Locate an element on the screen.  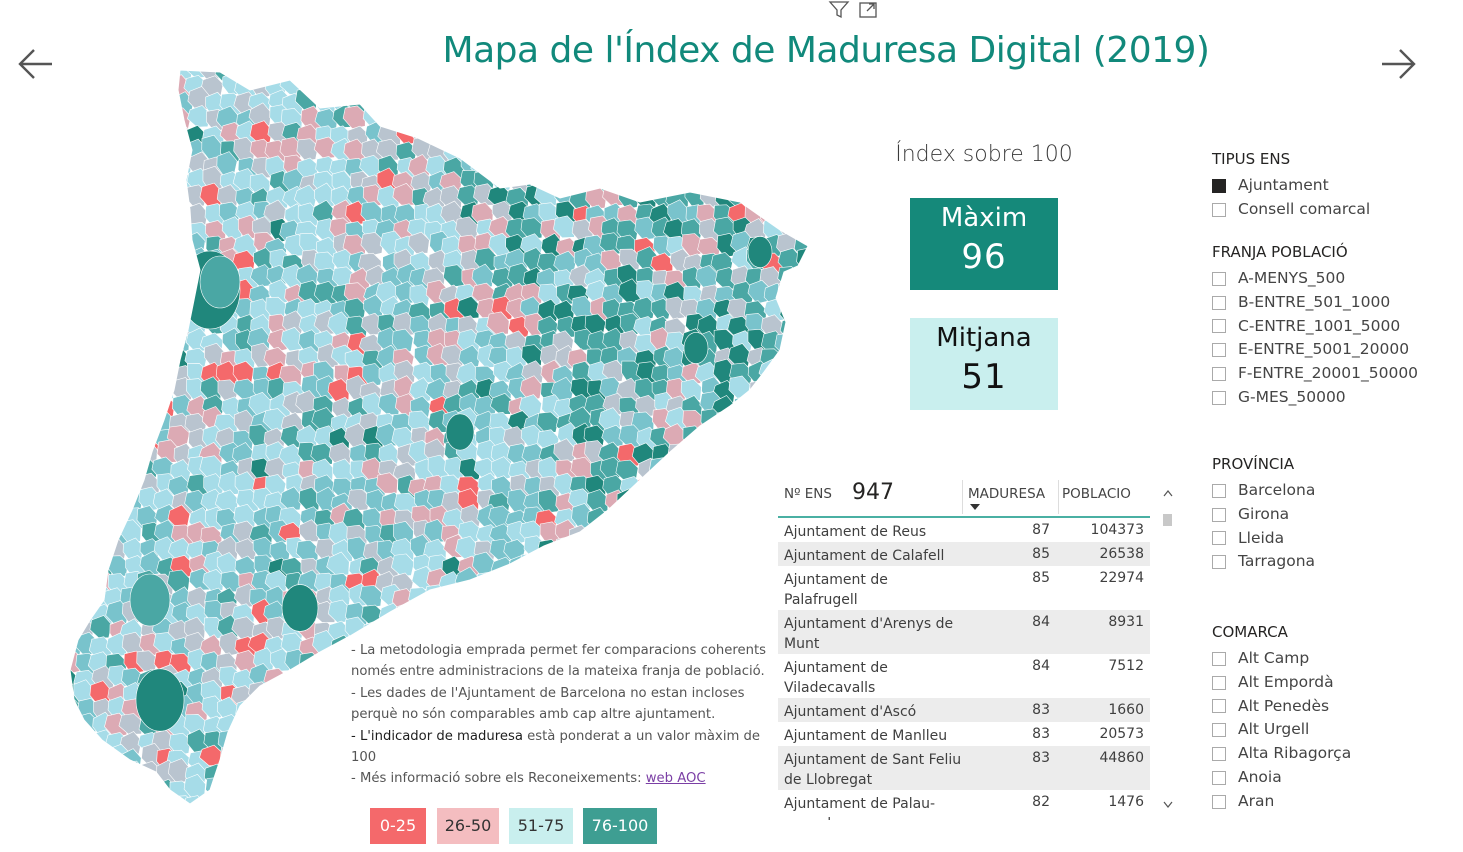
slicer-option-tipus: Consell comarcal is located at coordinates (1291, 210).